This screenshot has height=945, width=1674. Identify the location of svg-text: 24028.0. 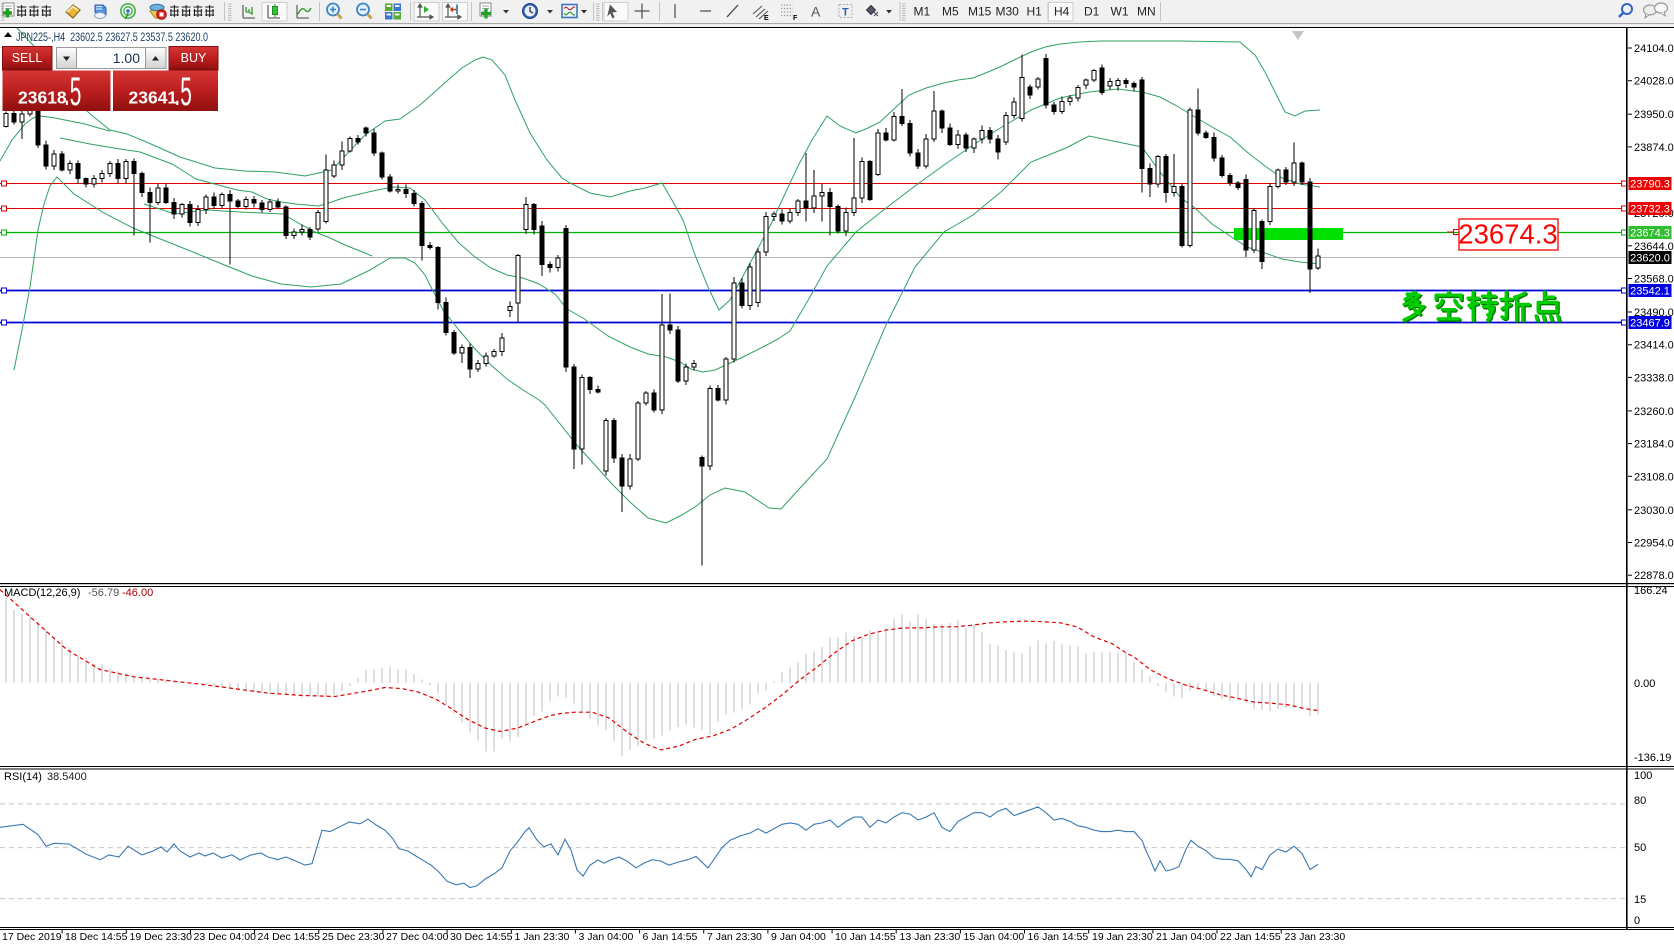
(1654, 82).